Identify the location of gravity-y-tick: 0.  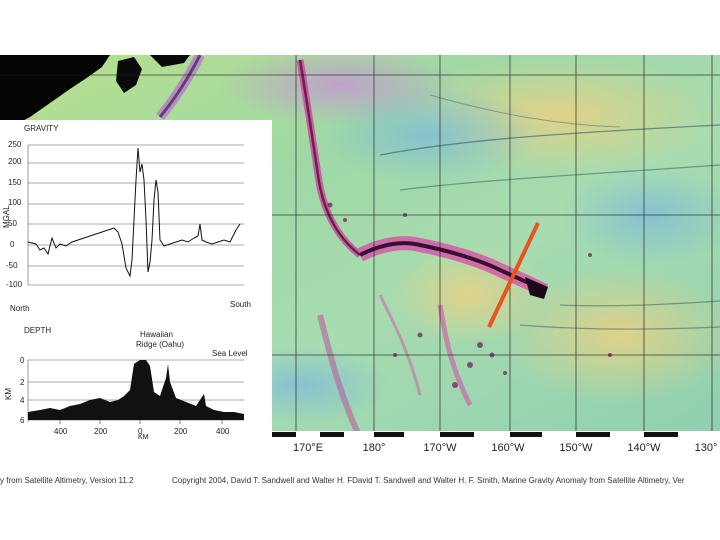
(12, 244).